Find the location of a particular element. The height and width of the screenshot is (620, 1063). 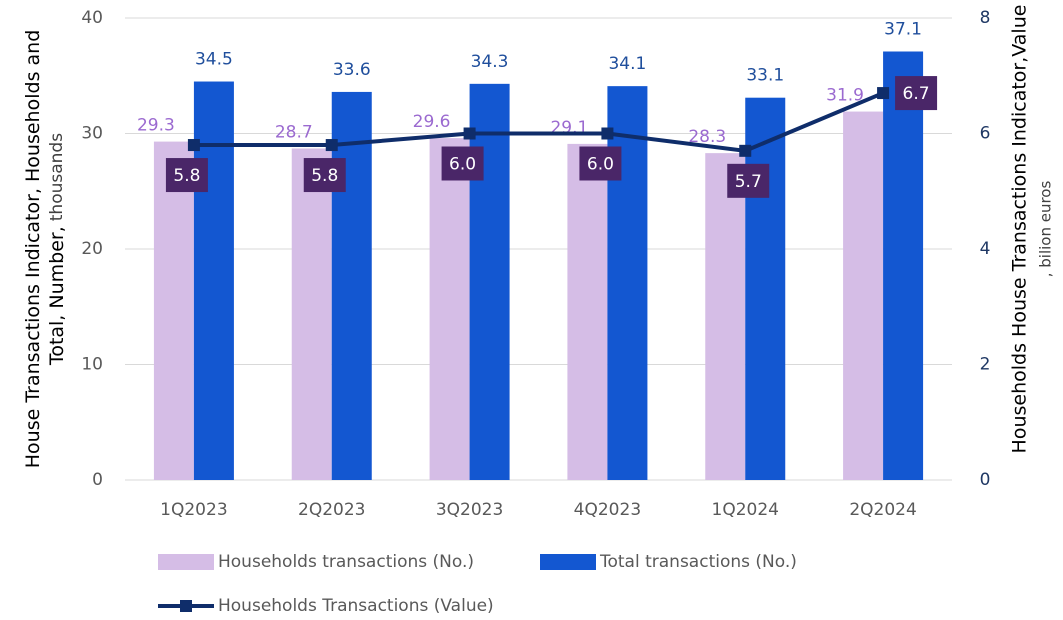

y-axis-title-part: Total, Number, is located at coordinates (57, 296).